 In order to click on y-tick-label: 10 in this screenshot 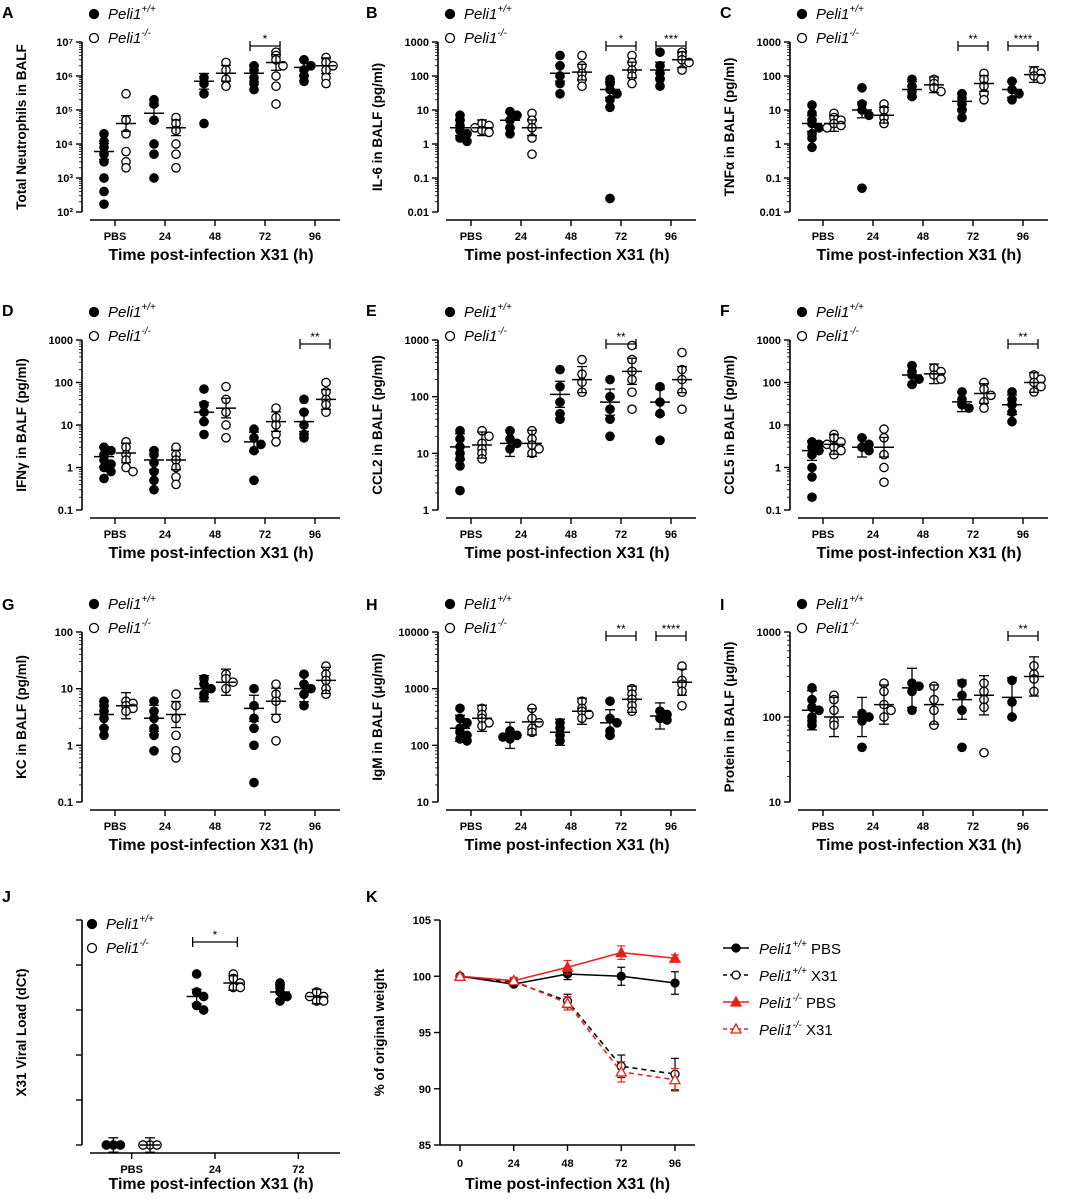, I will do `click(775, 426)`.